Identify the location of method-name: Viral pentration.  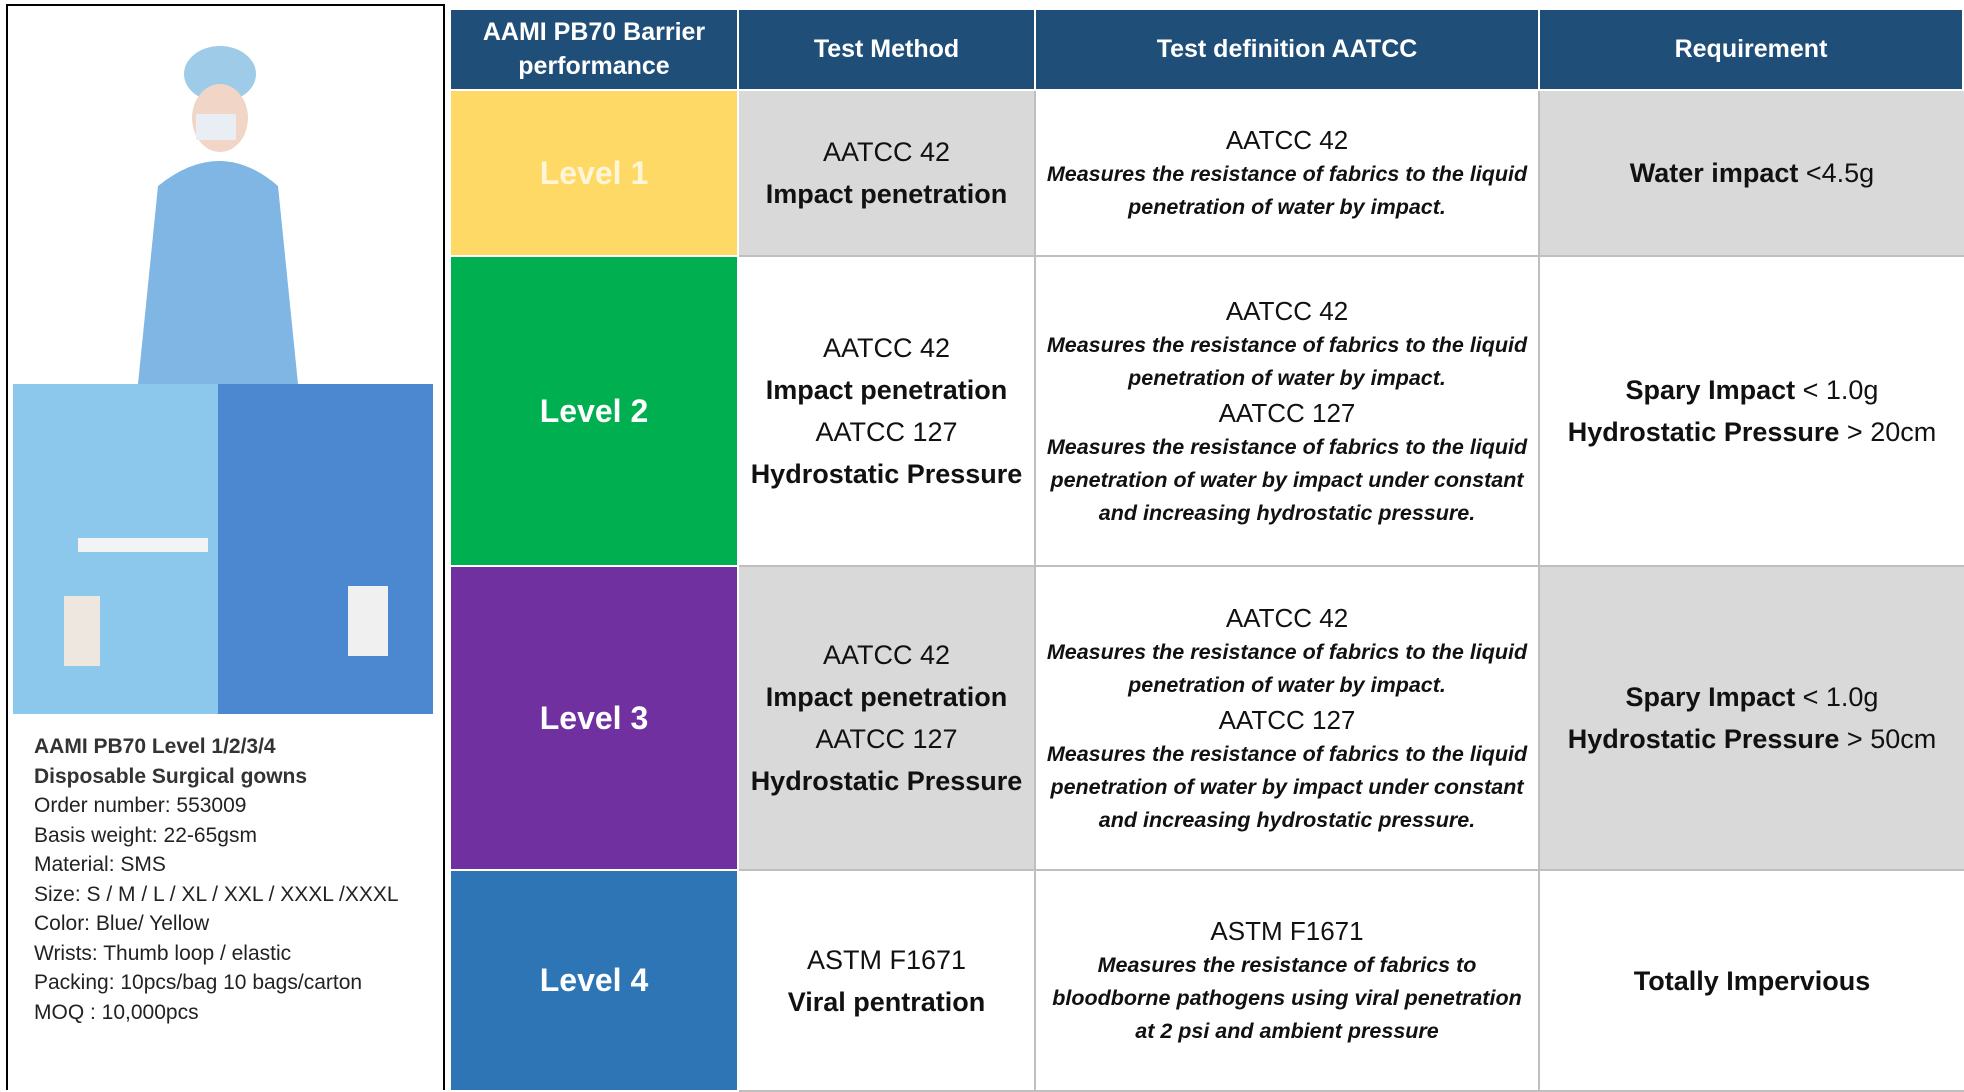
(886, 1001).